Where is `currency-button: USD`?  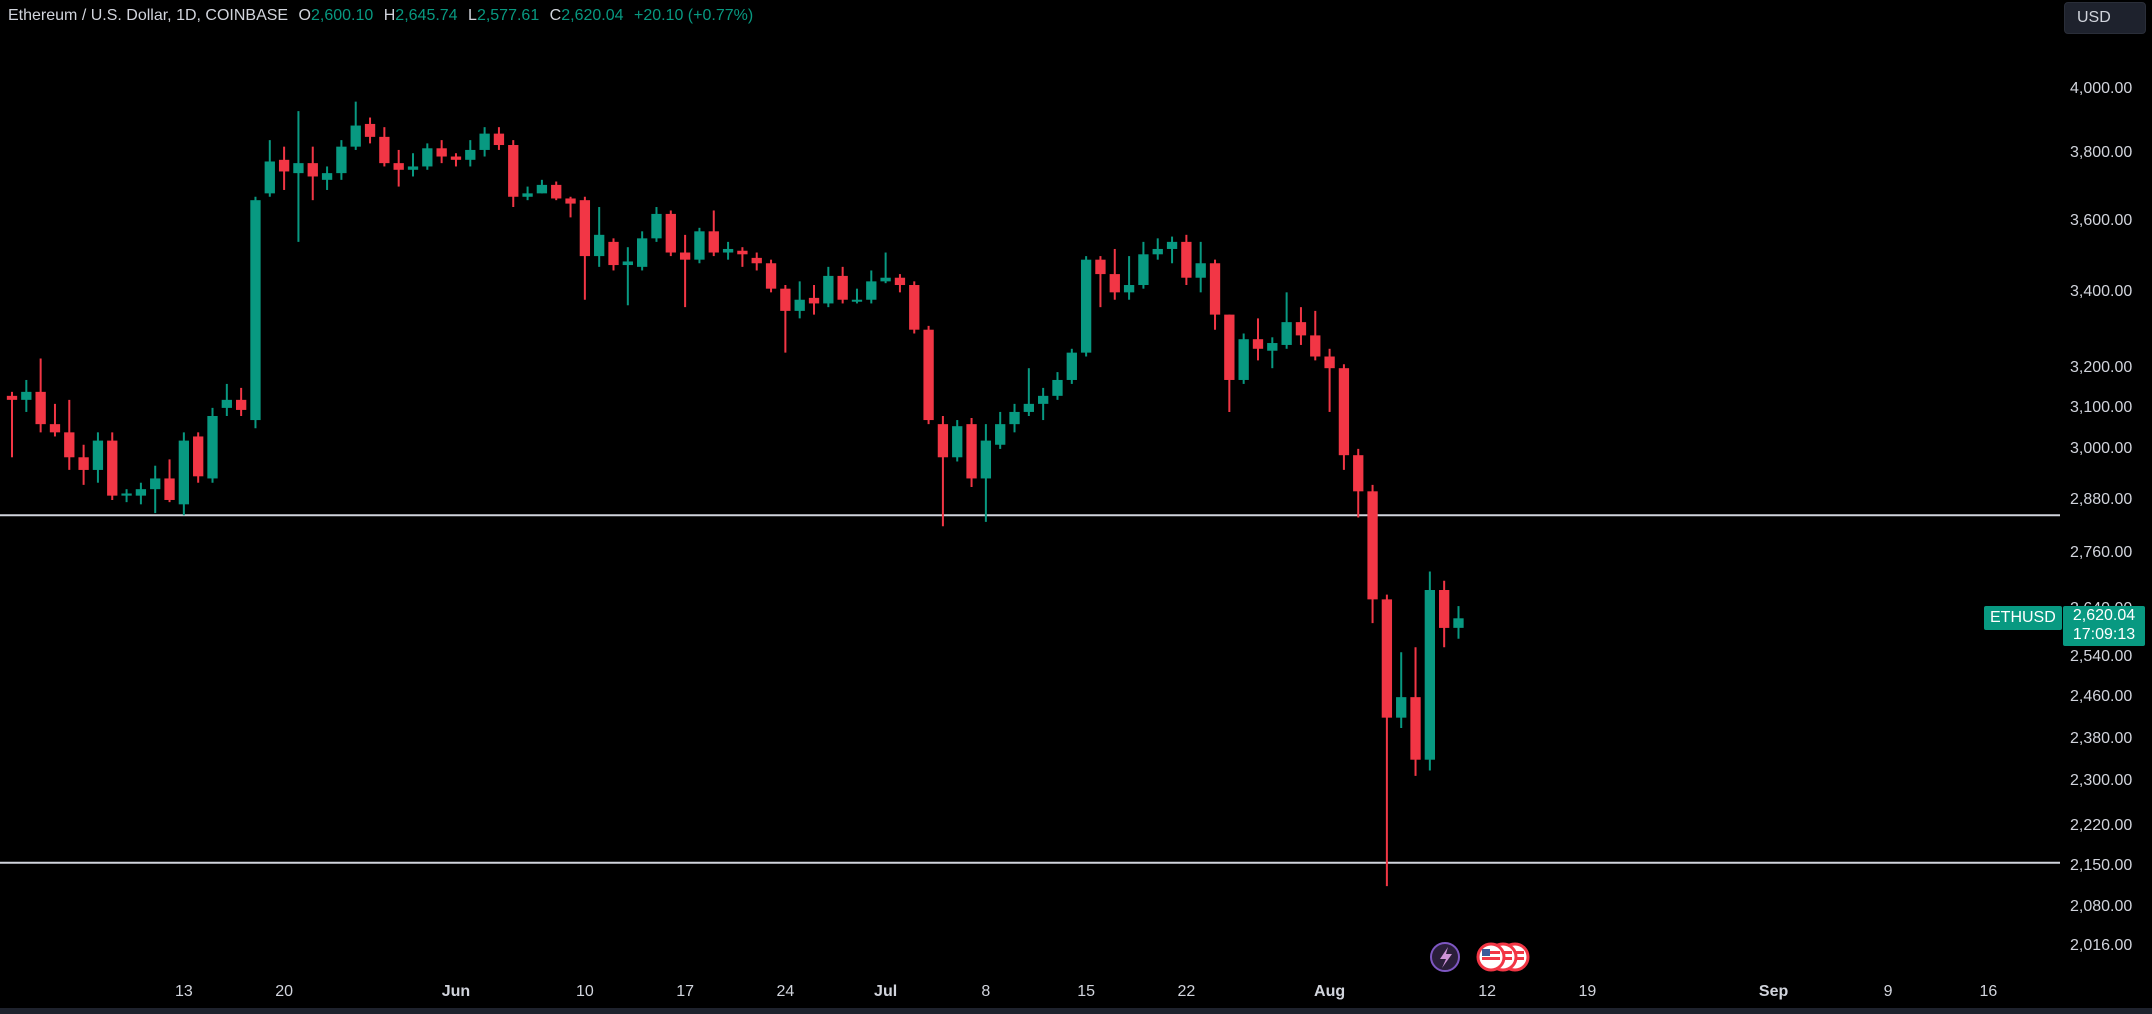 currency-button: USD is located at coordinates (2105, 18).